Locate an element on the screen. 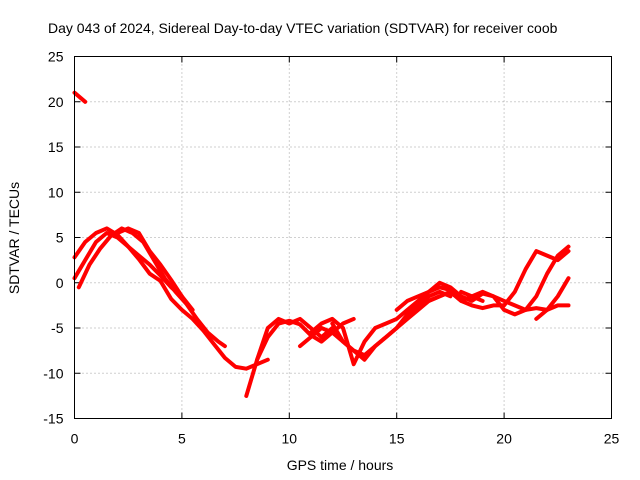 The image size is (640, 480). y-axis-label: SDTVAR / TECUs is located at coordinates (14, 238).